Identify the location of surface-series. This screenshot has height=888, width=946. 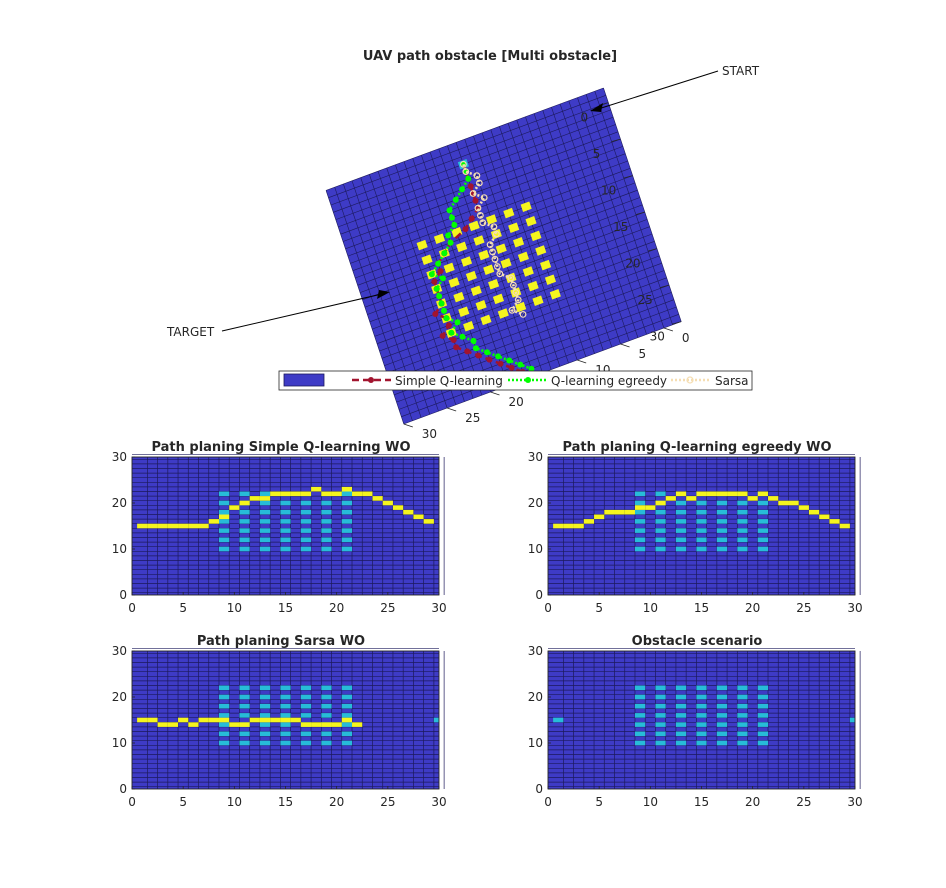
(481, 267).